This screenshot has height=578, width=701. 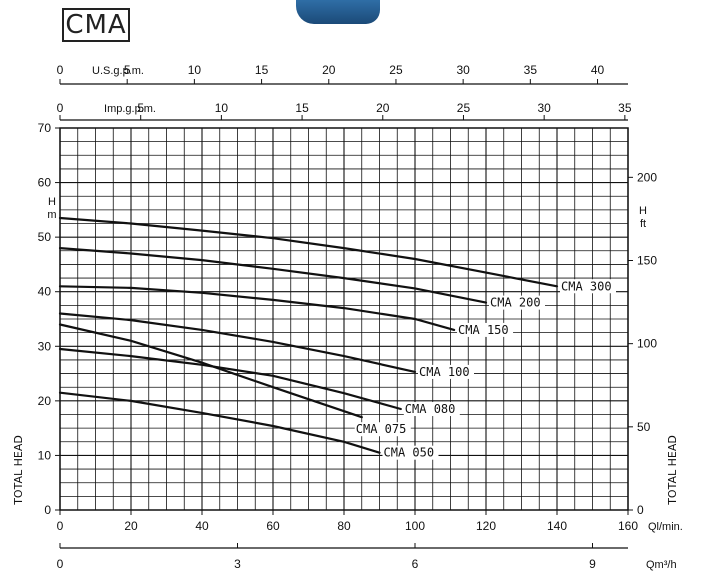 I want to click on m3h-tick-label: 6, so click(x=415, y=564).